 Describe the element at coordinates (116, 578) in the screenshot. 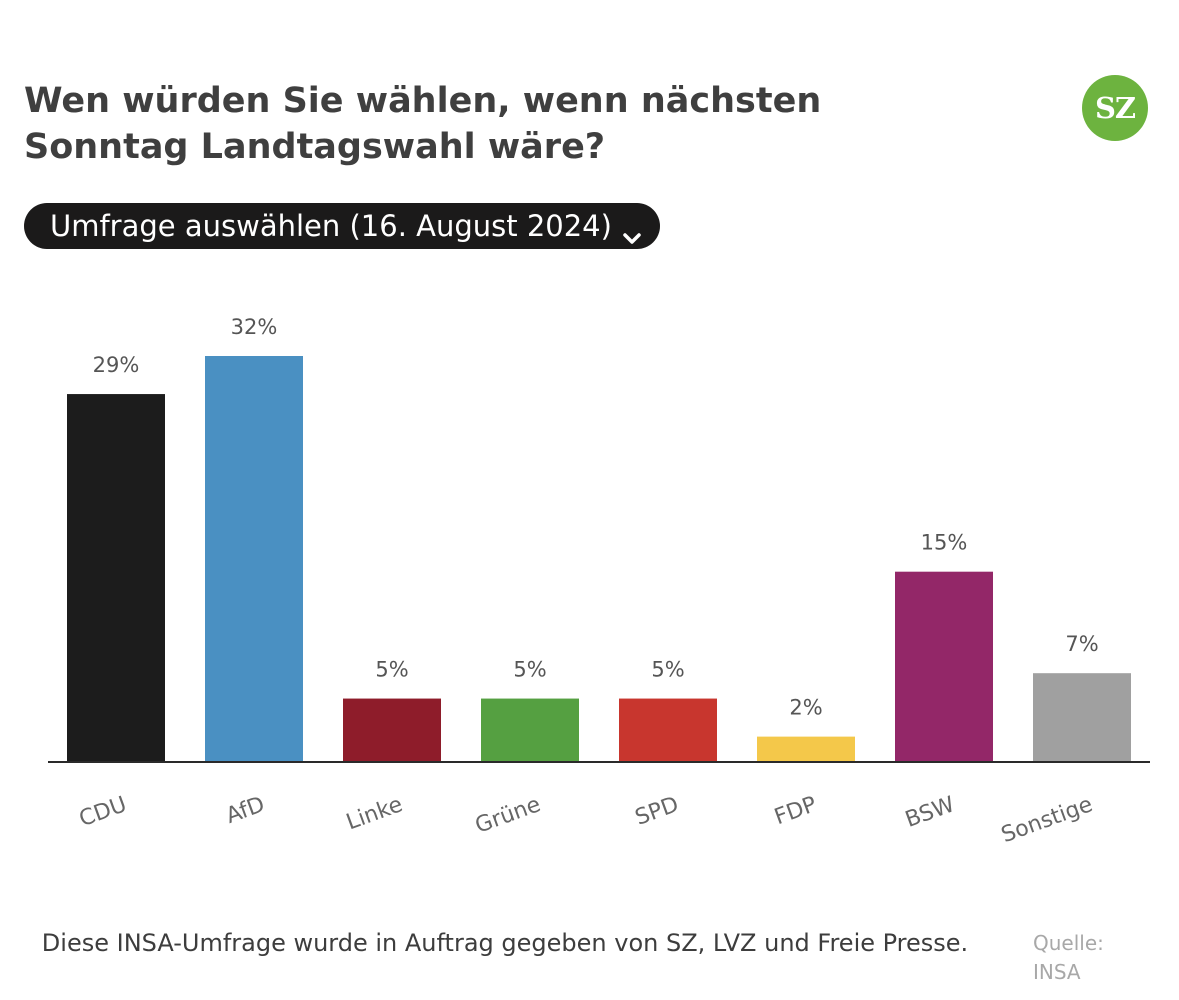

I see `bar-cdu` at that location.